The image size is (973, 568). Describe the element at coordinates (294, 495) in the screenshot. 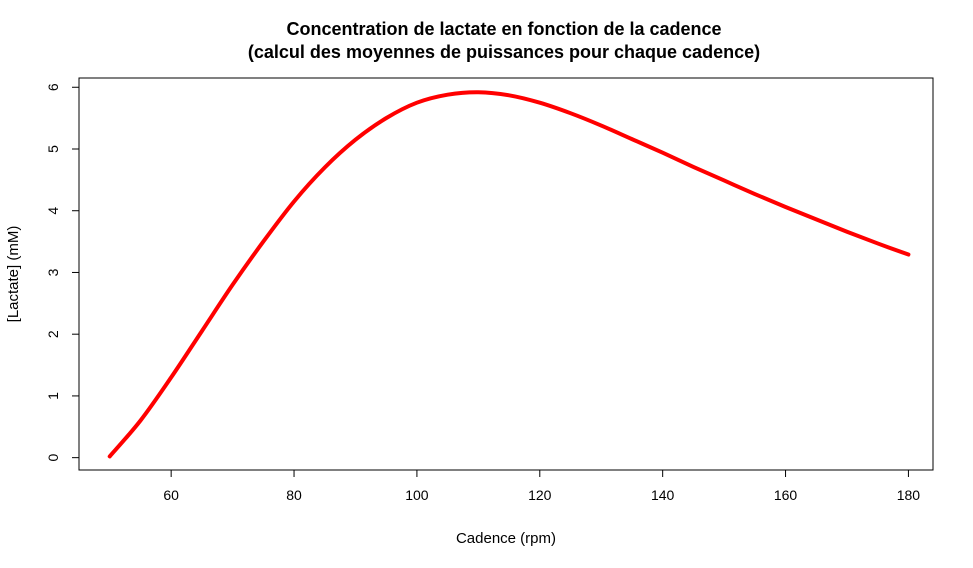

I see `x-tick-label: 80` at that location.